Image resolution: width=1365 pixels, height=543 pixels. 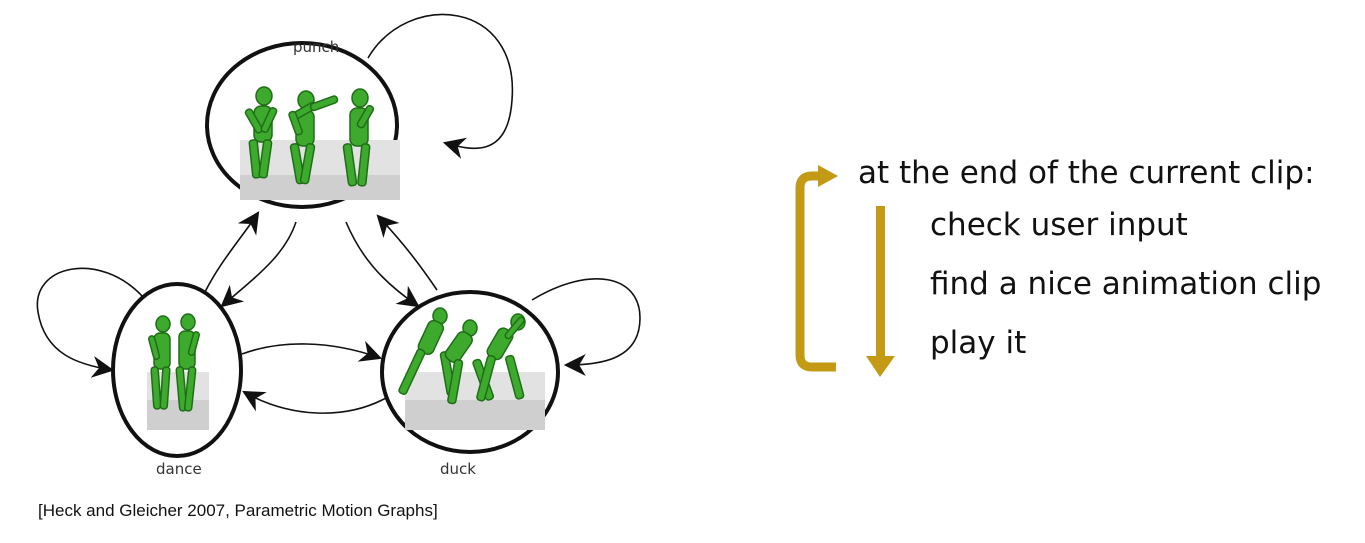 I want to click on edge-duck-self-loop, so click(x=586, y=327).